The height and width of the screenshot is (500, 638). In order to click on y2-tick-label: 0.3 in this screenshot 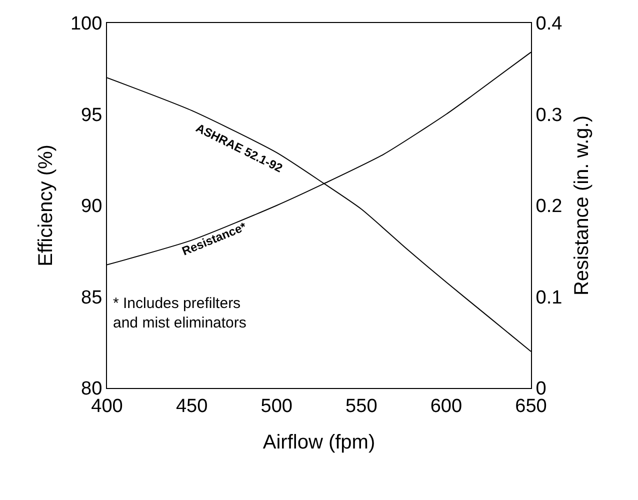, I will do `click(549, 115)`.